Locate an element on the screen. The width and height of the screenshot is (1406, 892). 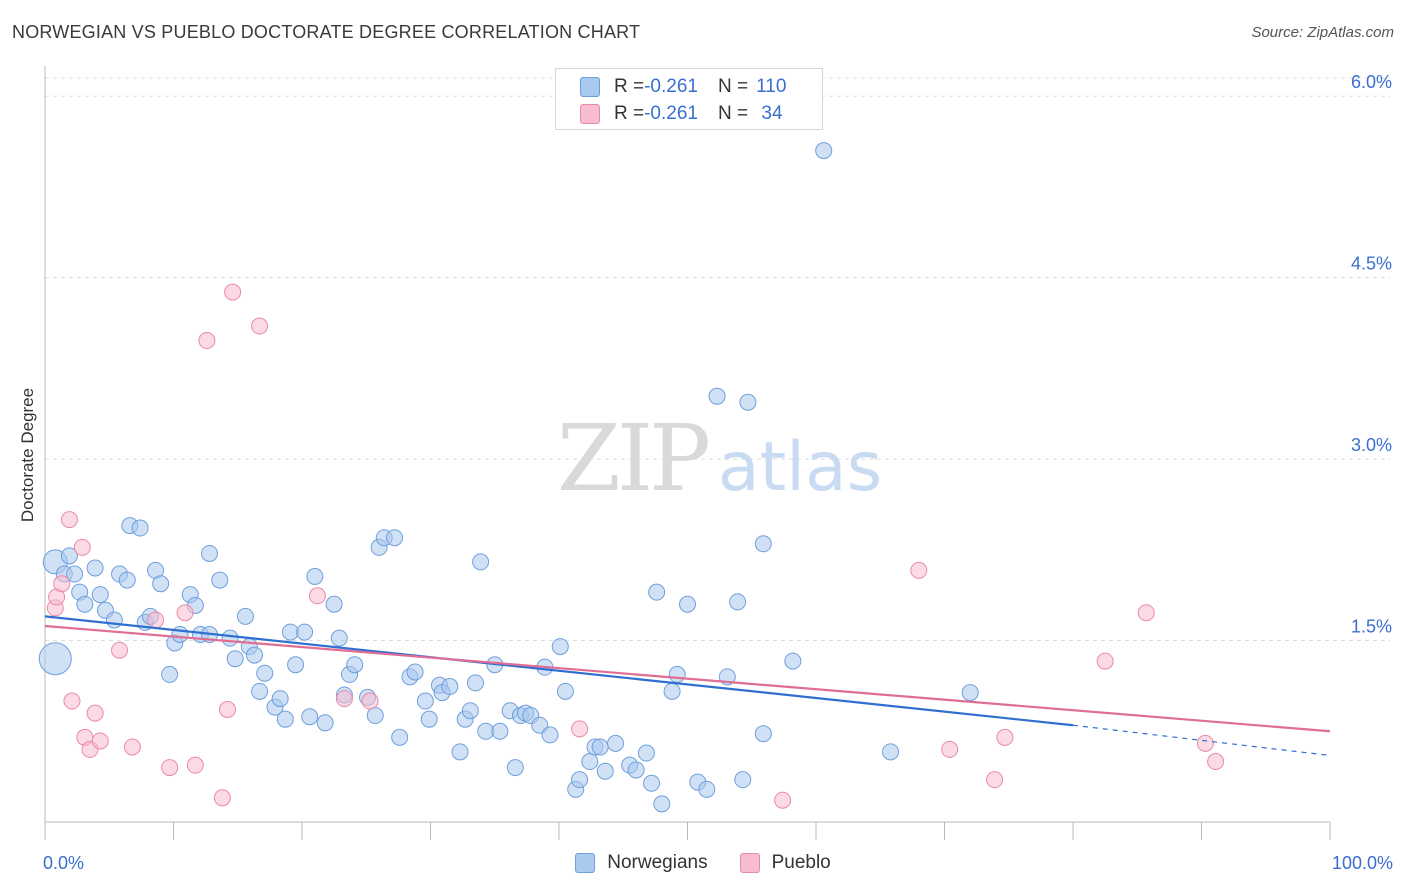
legend-row-pueblo: R = -0.261 N = 34 is located at coordinates (681, 114).